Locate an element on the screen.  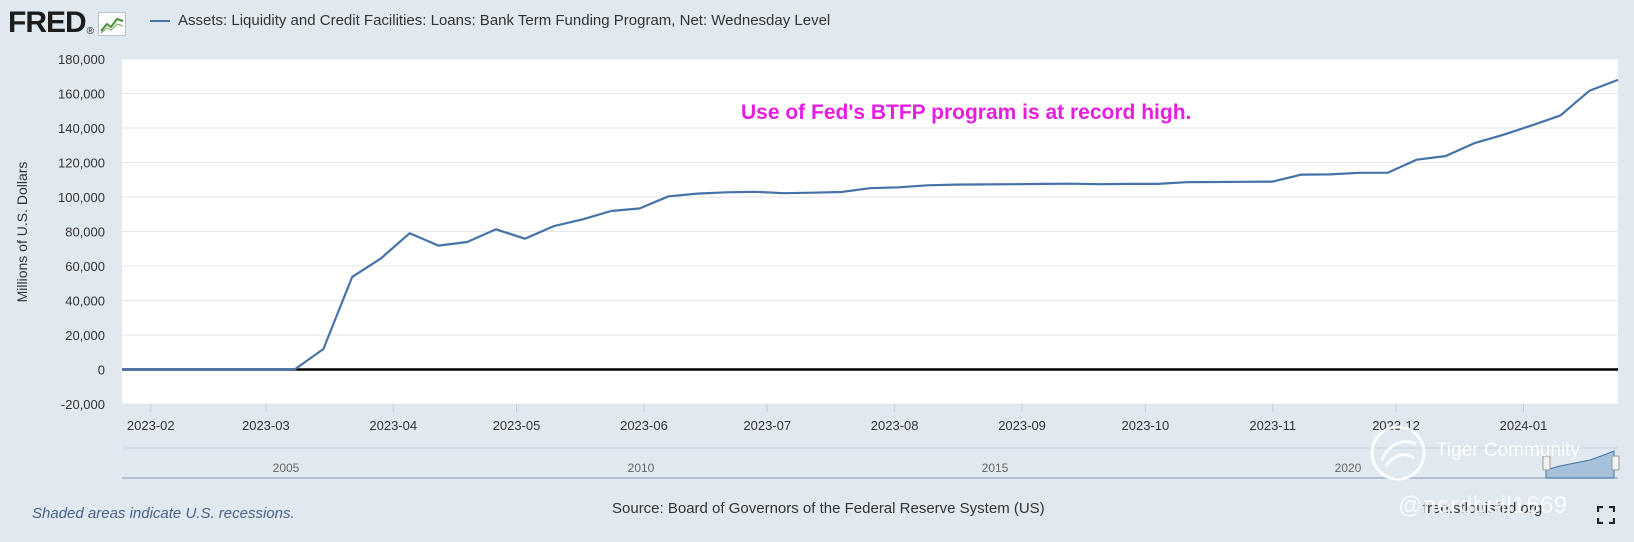
navigator-year-labels: 2005 2010 2015 2020 is located at coordinates (817, 468).